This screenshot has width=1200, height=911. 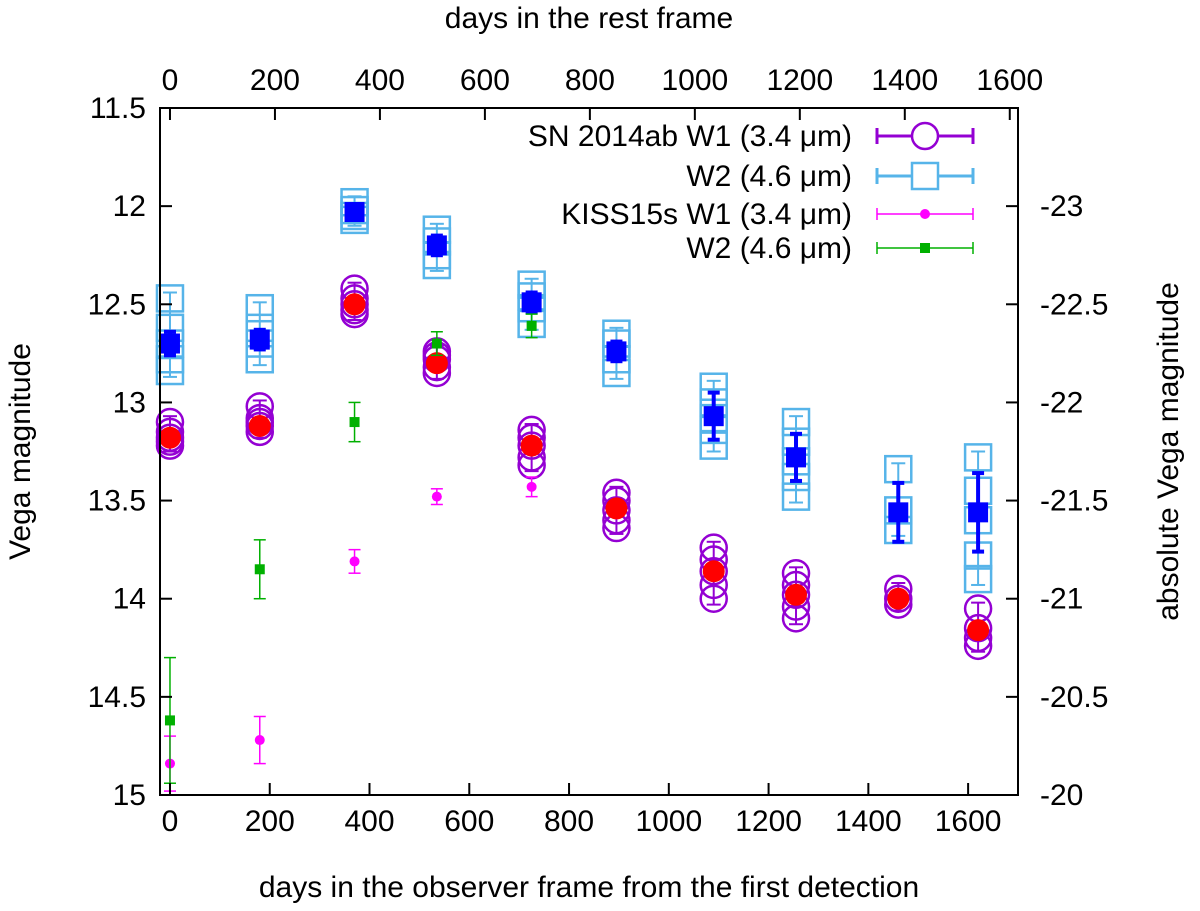 I want to click on legend-entry: SN 2014ab W1 (3.4 μm), so click(x=751, y=136).